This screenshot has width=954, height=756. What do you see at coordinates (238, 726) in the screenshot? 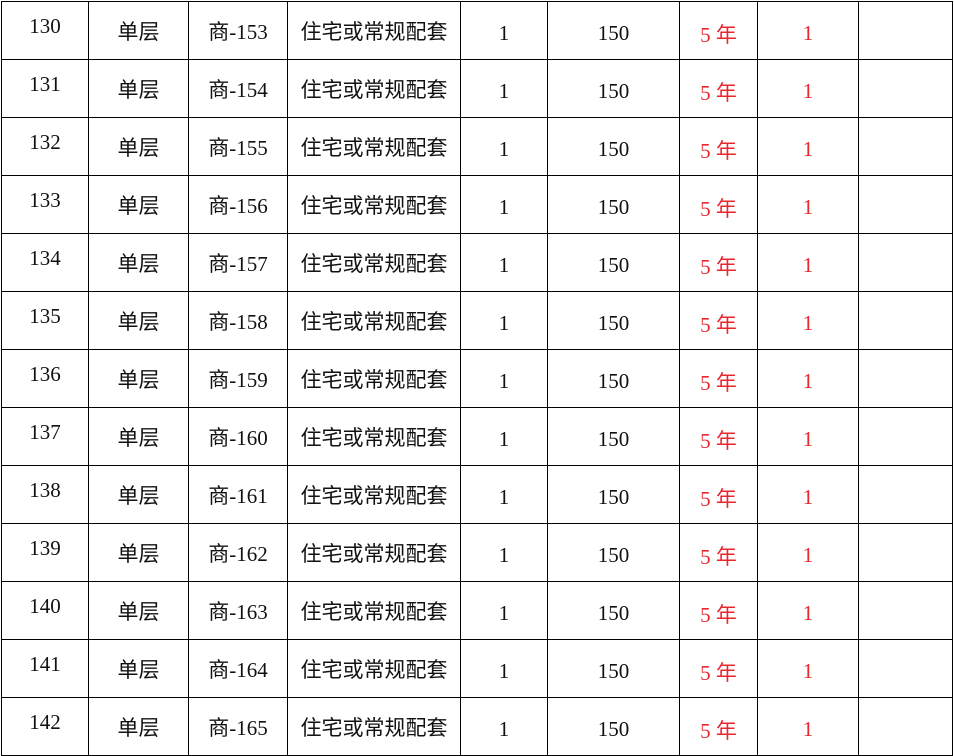
I see `unit-code-cell: 商-165` at bounding box center [238, 726].